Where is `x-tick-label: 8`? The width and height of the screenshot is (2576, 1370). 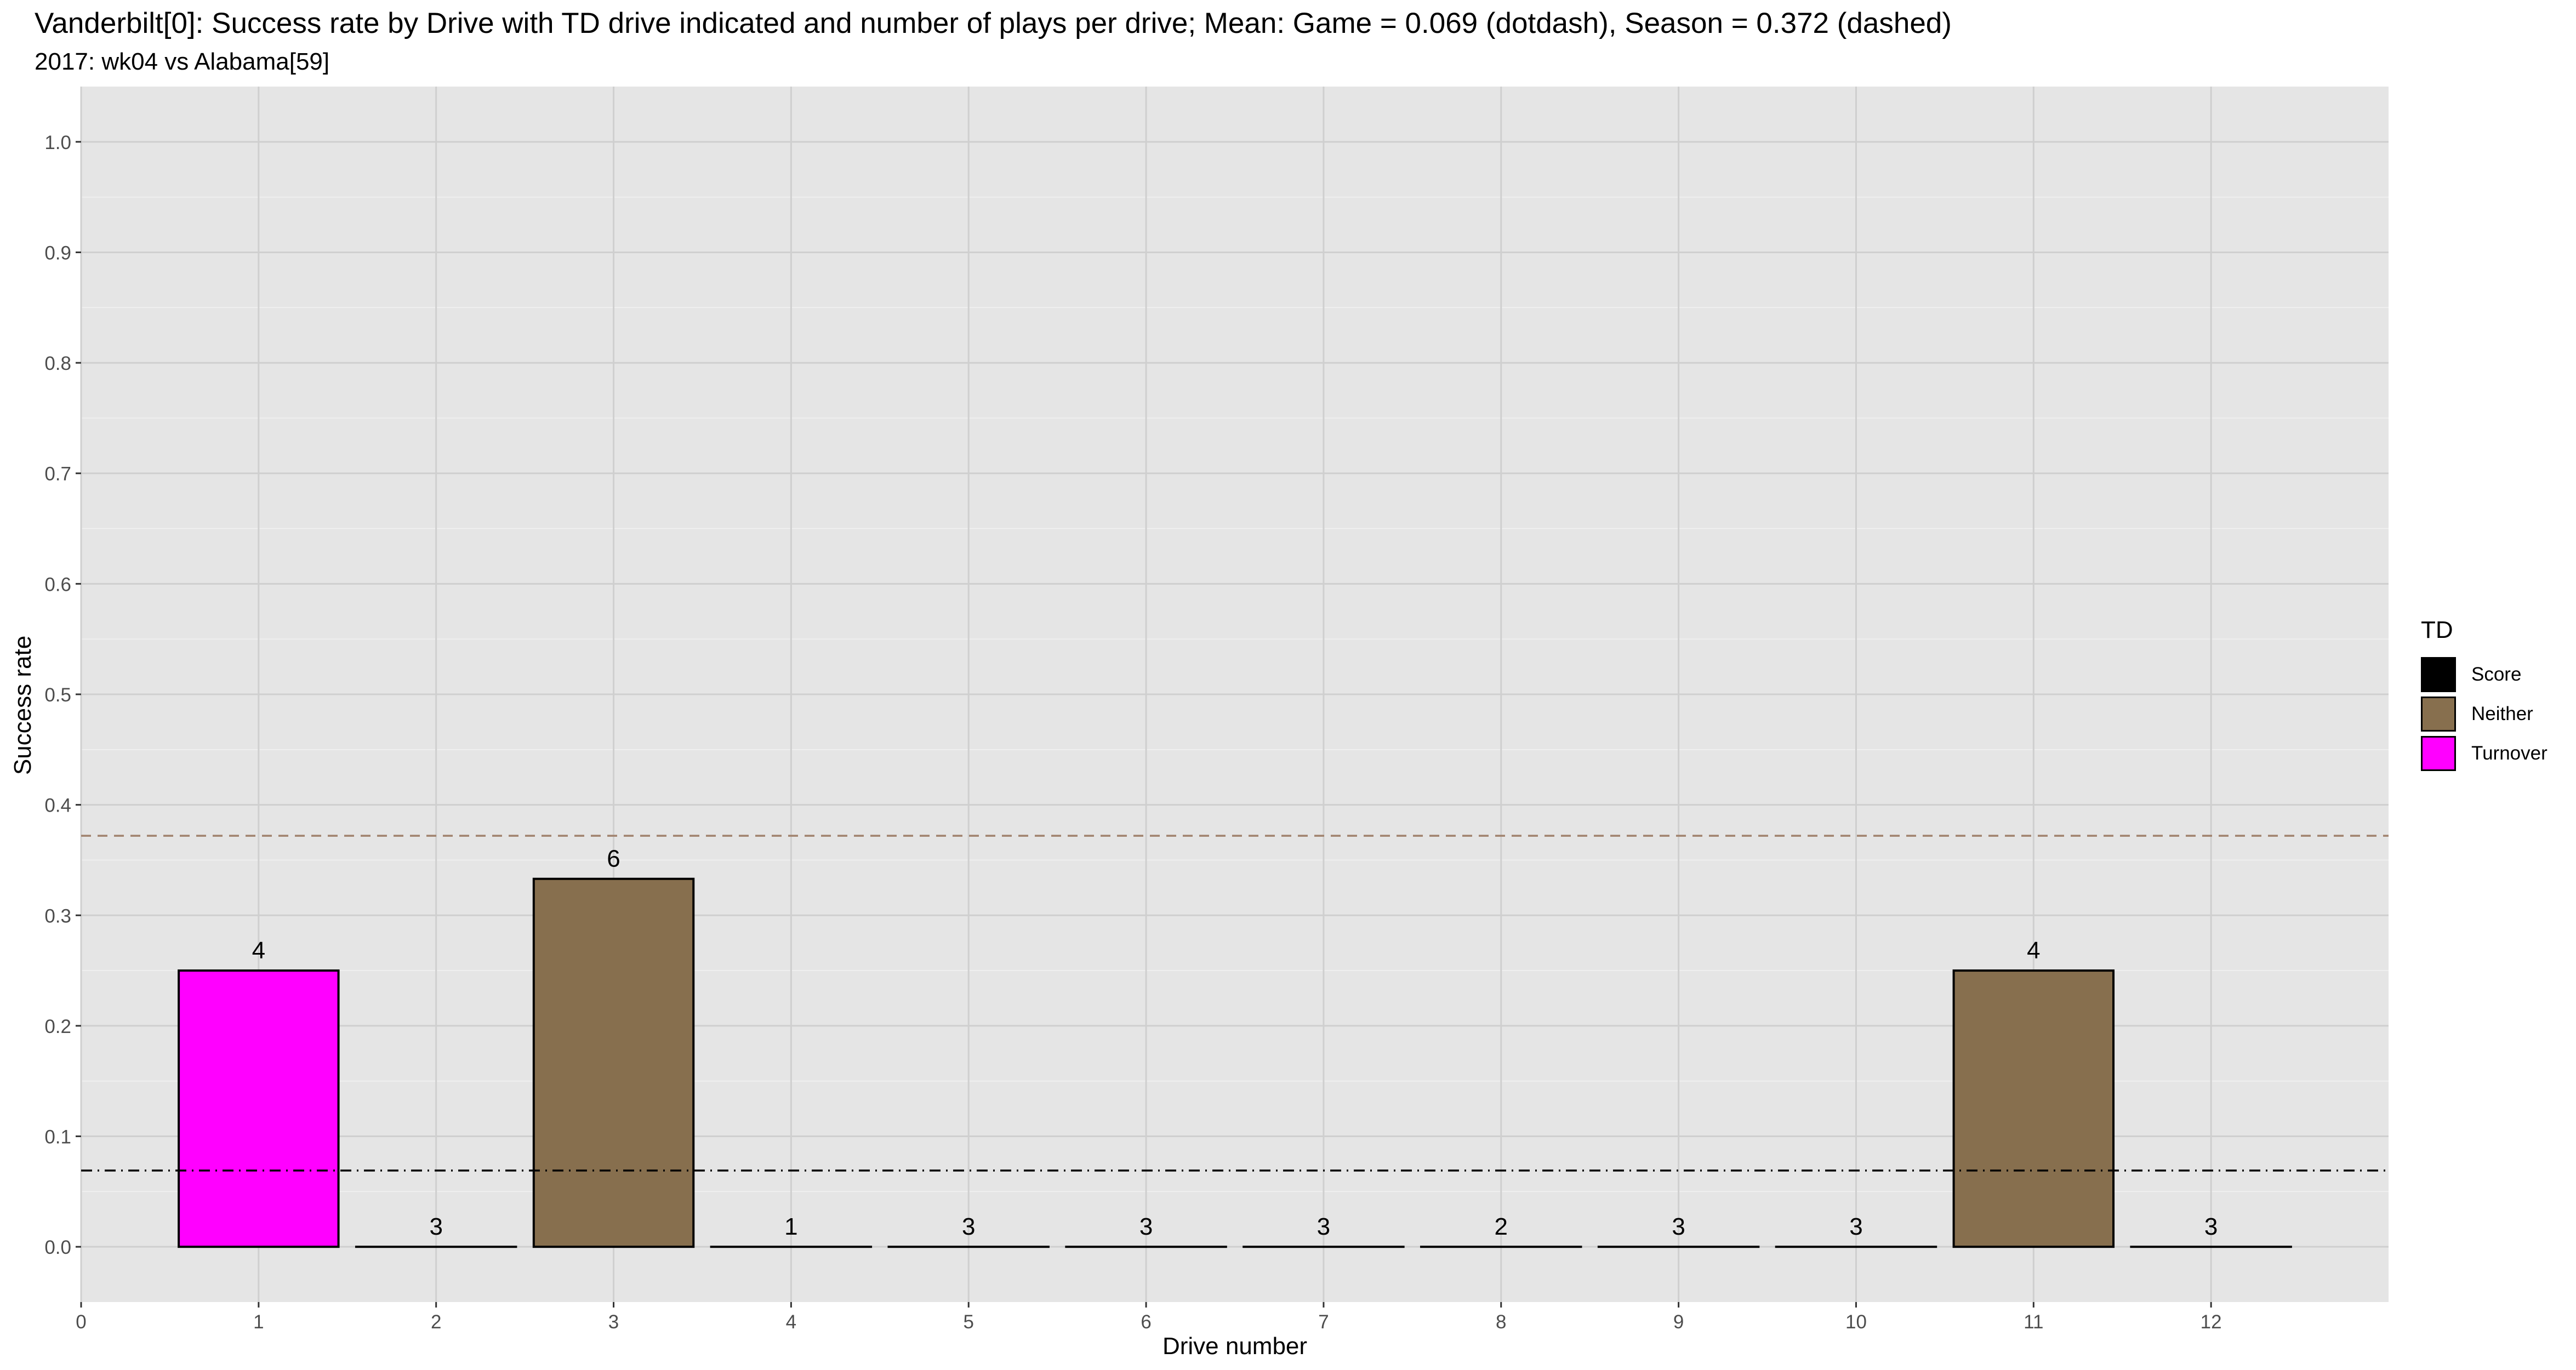
x-tick-label: 8 is located at coordinates (1501, 1322).